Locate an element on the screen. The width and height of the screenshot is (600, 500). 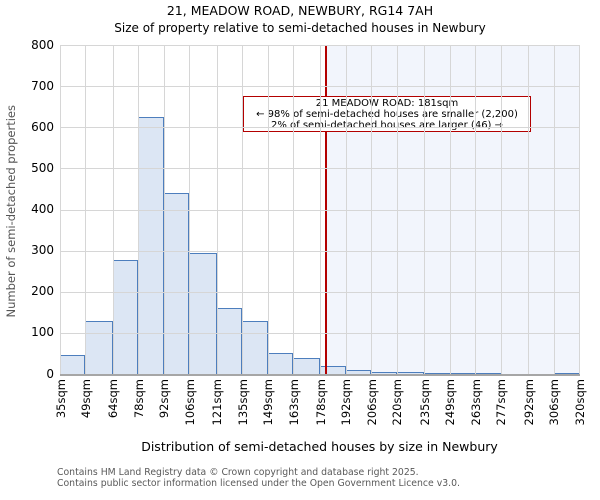
y-tick-label: 300 is located at coordinates (42, 250).